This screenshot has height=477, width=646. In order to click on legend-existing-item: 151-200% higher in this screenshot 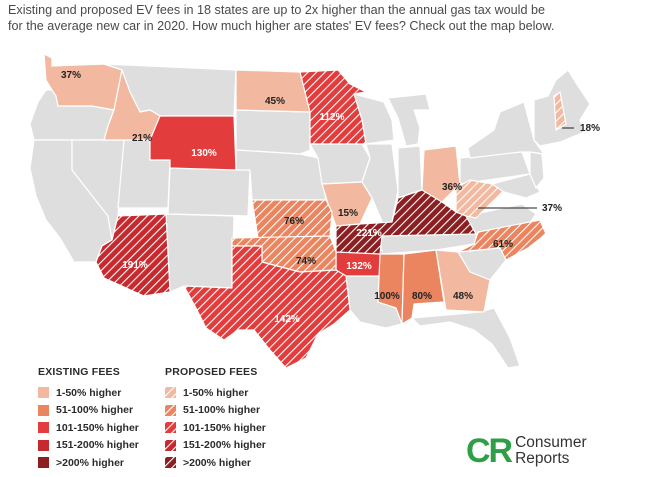, I will do `click(88, 446)`.